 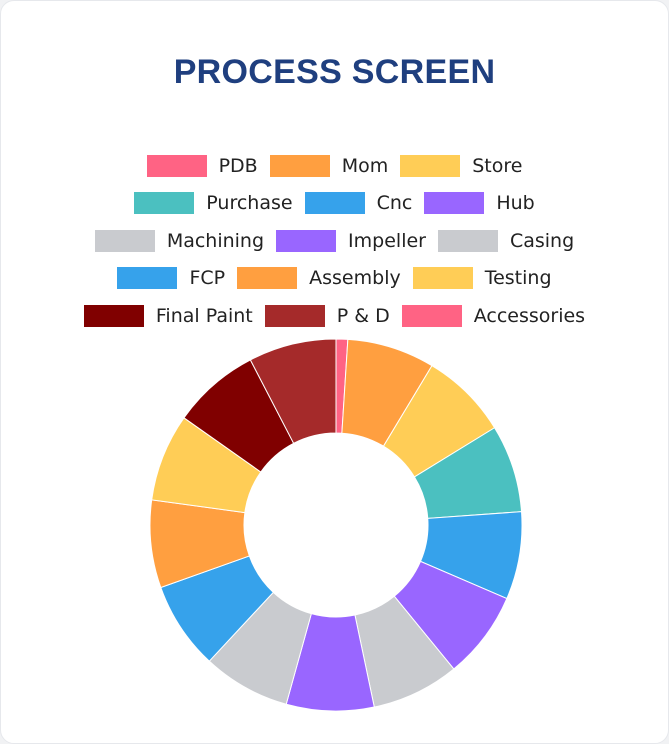 I want to click on legend-item-store: Store, so click(x=461, y=165).